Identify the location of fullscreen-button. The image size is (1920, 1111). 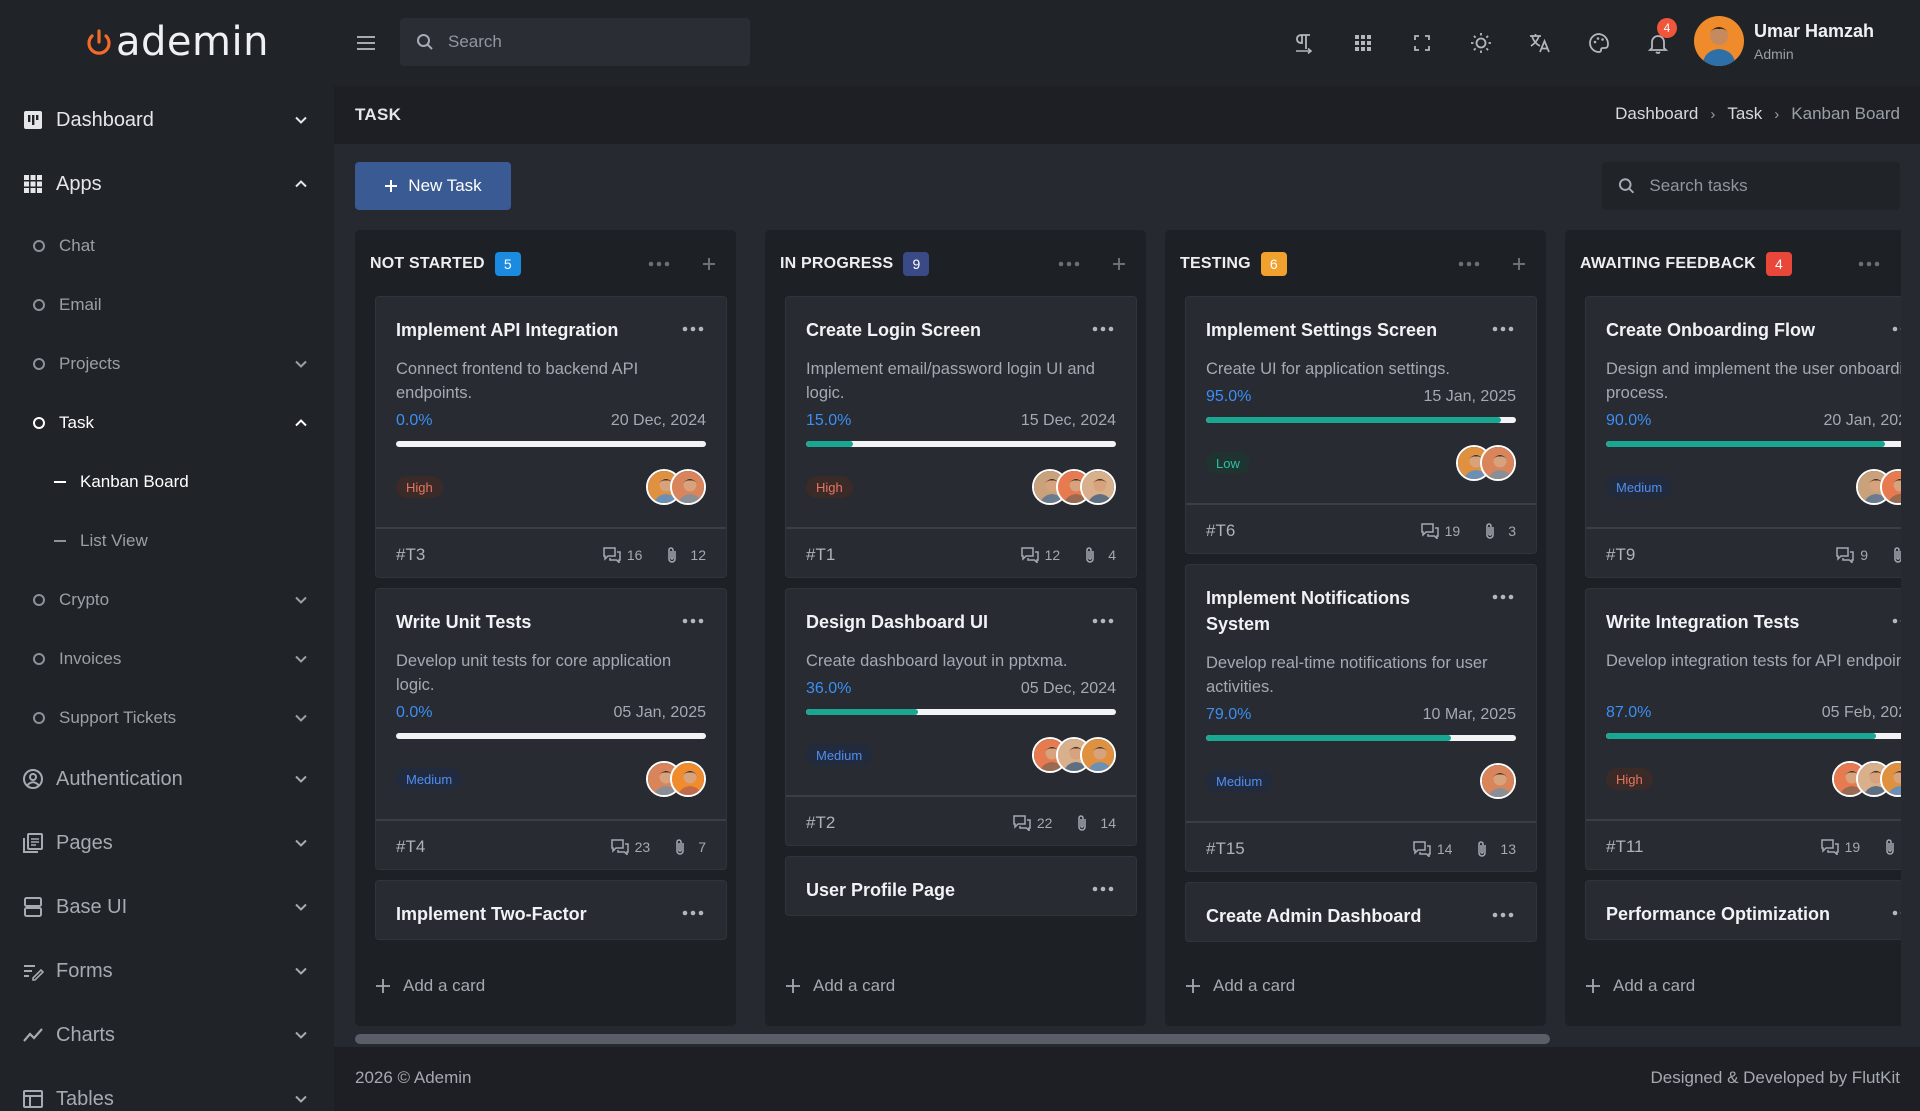
(1421, 43).